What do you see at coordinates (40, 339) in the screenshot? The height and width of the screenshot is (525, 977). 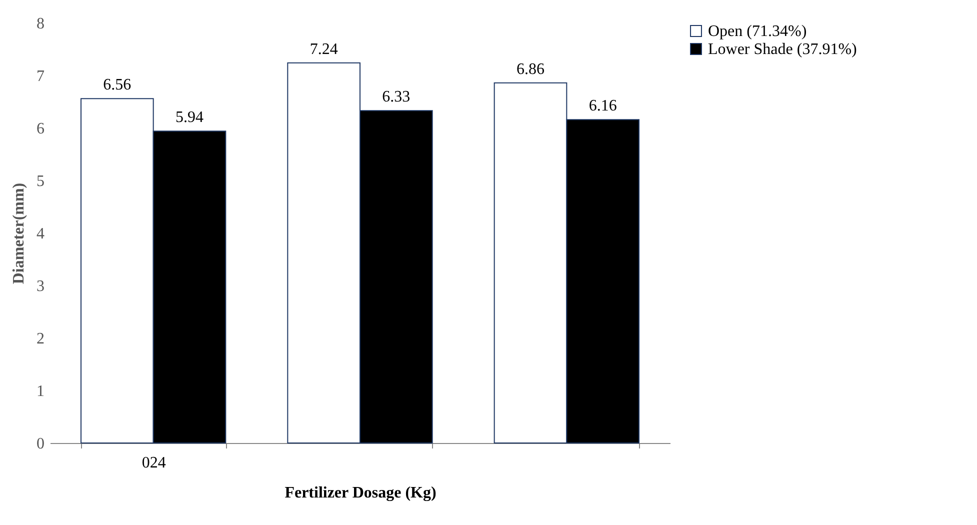 I see `y-tick-label: 2` at bounding box center [40, 339].